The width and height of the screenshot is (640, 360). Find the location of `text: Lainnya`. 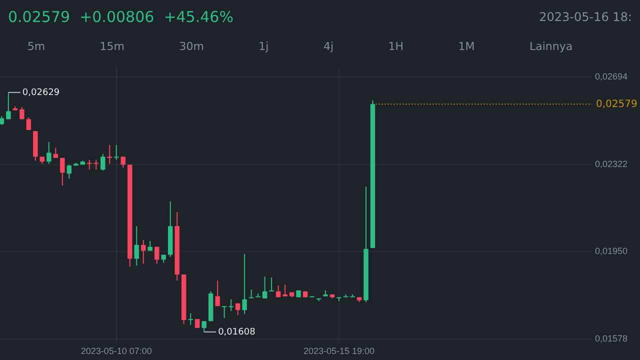

text: Lainnya is located at coordinates (551, 46).